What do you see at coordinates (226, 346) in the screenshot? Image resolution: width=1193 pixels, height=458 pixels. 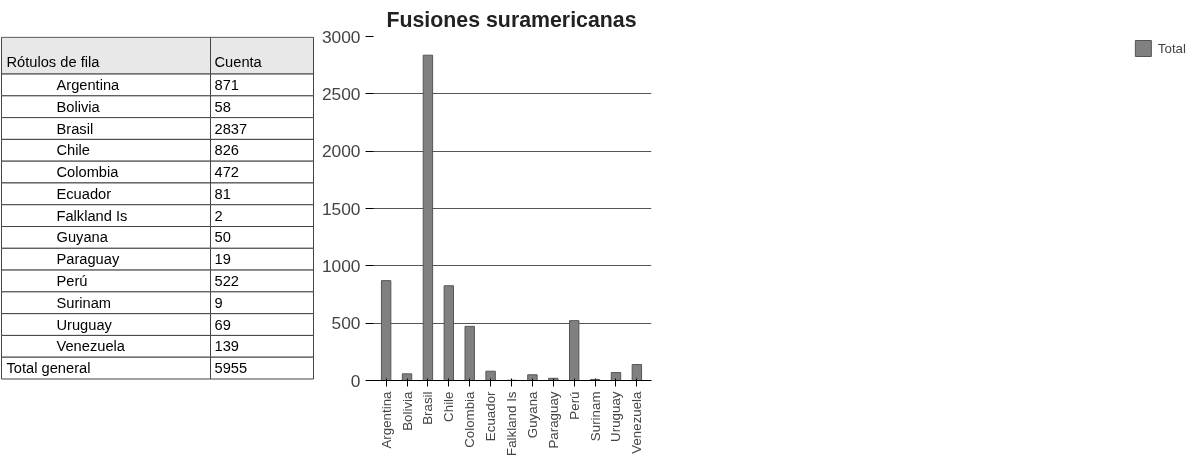 I see `text: 139` at bounding box center [226, 346].